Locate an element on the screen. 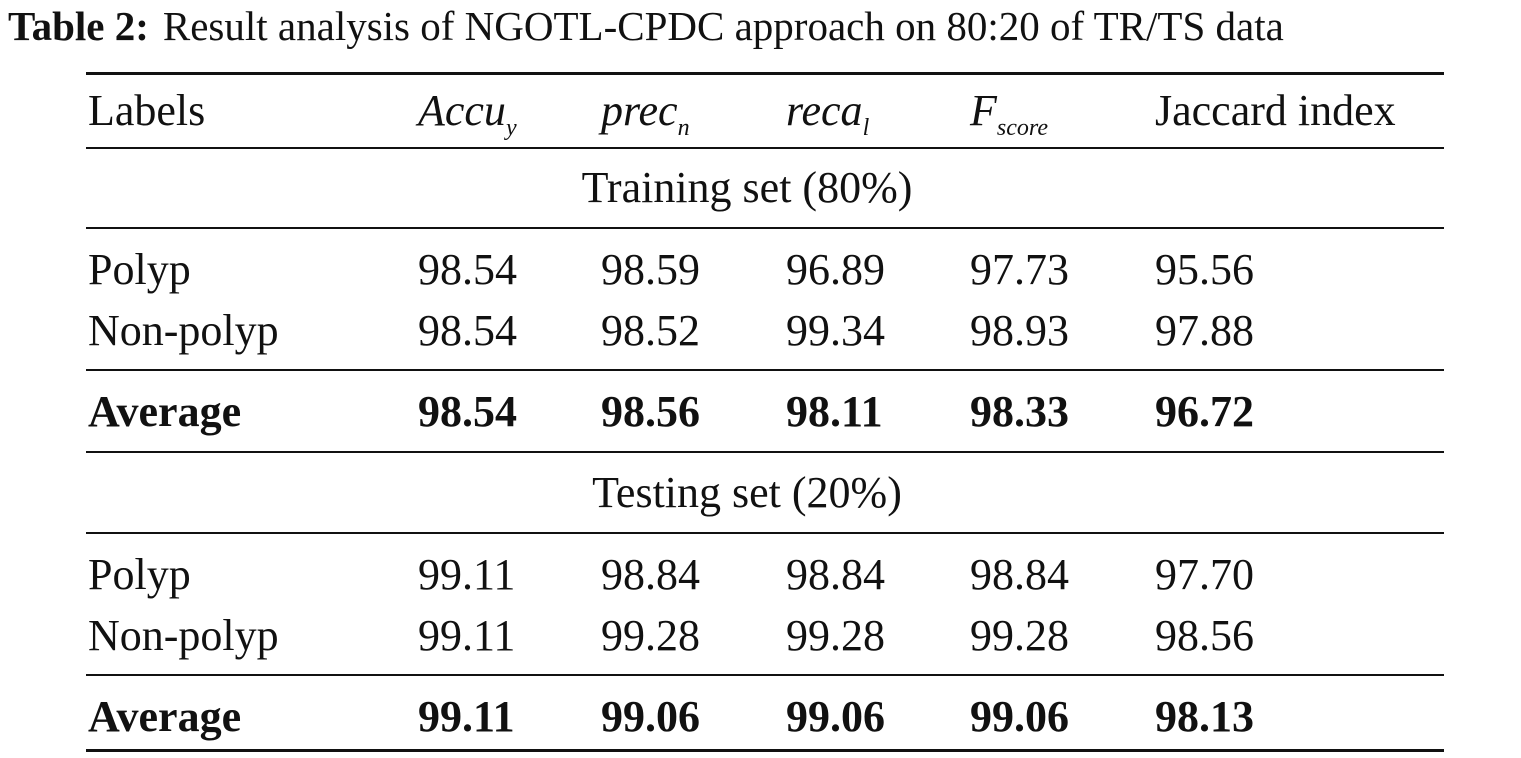  cell-prec: 99.06 is located at coordinates (650, 716).